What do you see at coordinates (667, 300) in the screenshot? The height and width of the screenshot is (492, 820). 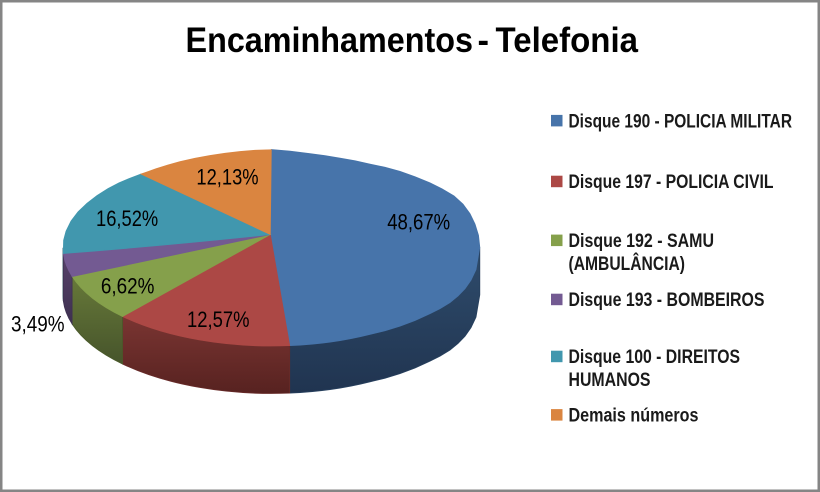 I see `svg-text: Disque 193 - BOMBEIROS` at bounding box center [667, 300].